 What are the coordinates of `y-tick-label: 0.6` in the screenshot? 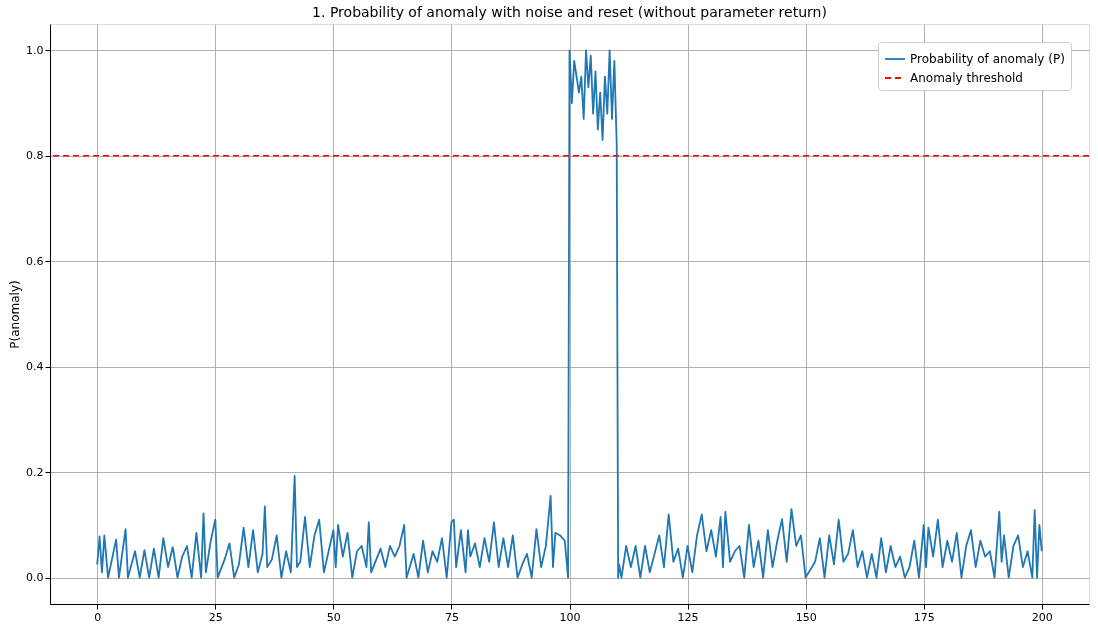 It's located at (35, 261).